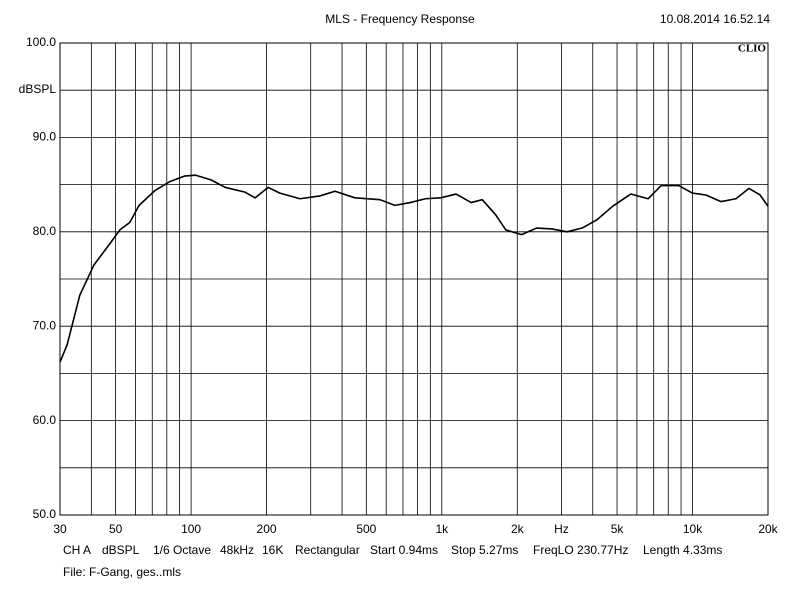 The width and height of the screenshot is (800, 600). I want to click on measurement-info: Length 4.33ms, so click(682, 550).